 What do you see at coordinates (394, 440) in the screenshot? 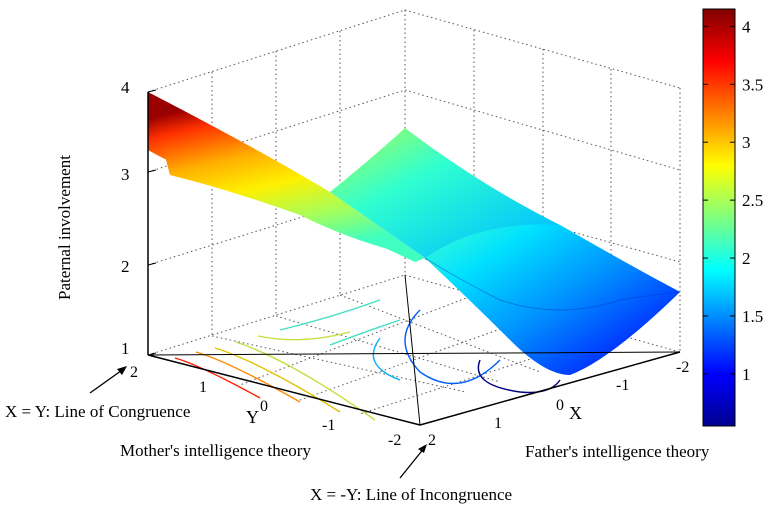
I see `y-tick-label: -2` at bounding box center [394, 440].